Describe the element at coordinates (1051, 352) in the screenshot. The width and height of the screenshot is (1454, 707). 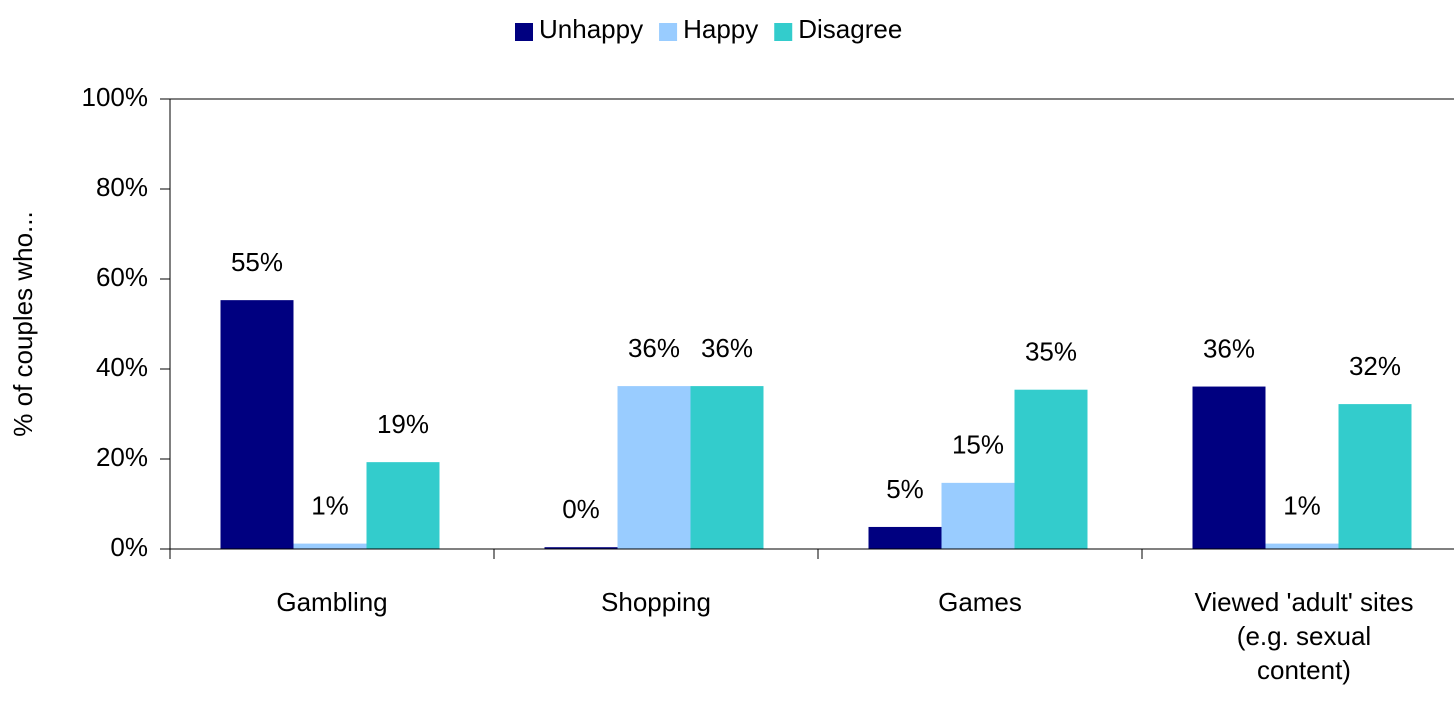
I see `data-label: 35%` at that location.